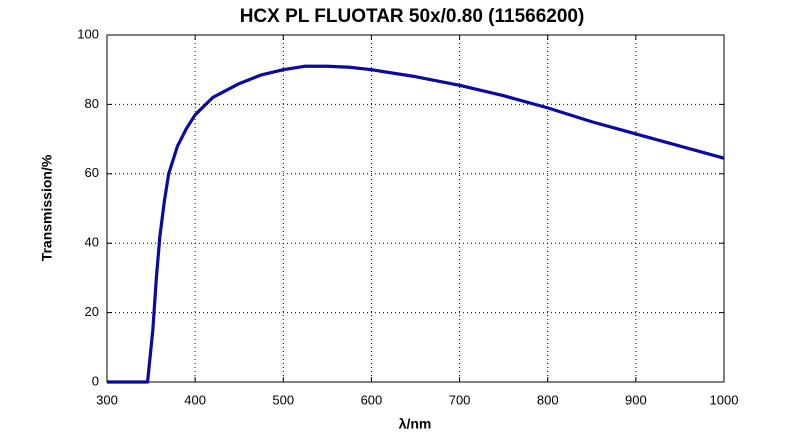 The image size is (800, 438). I want to click on x-tick-label: 900, so click(636, 399).